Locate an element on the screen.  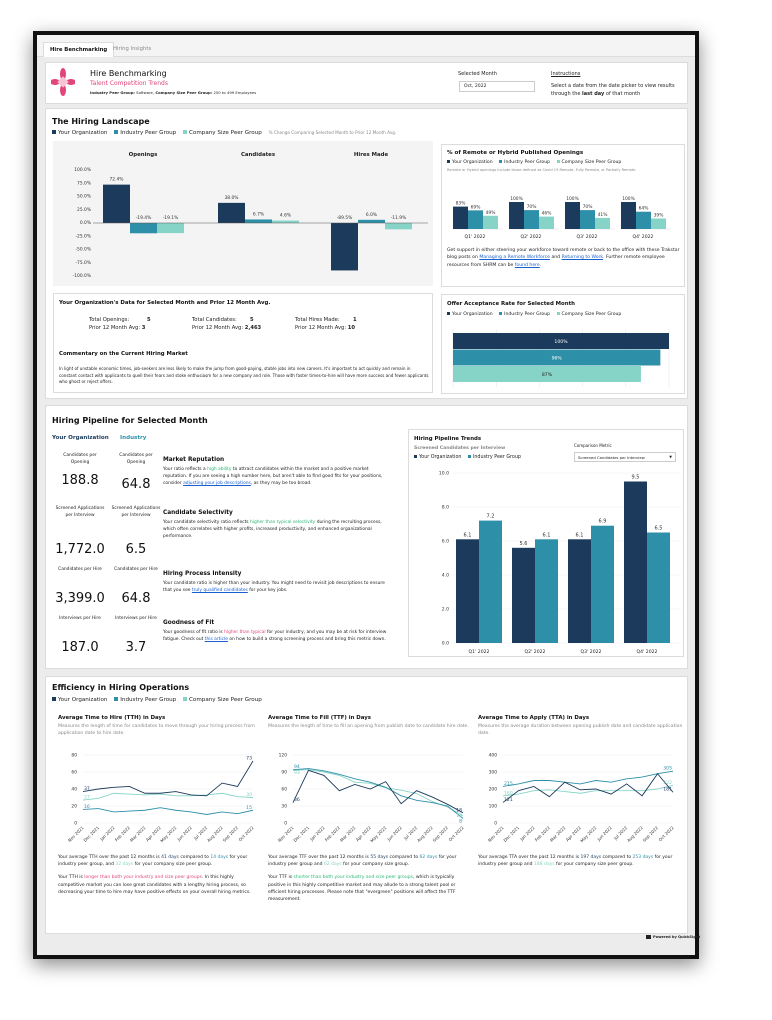
org-metric-value: 3,399.0 is located at coordinates (80, 598).